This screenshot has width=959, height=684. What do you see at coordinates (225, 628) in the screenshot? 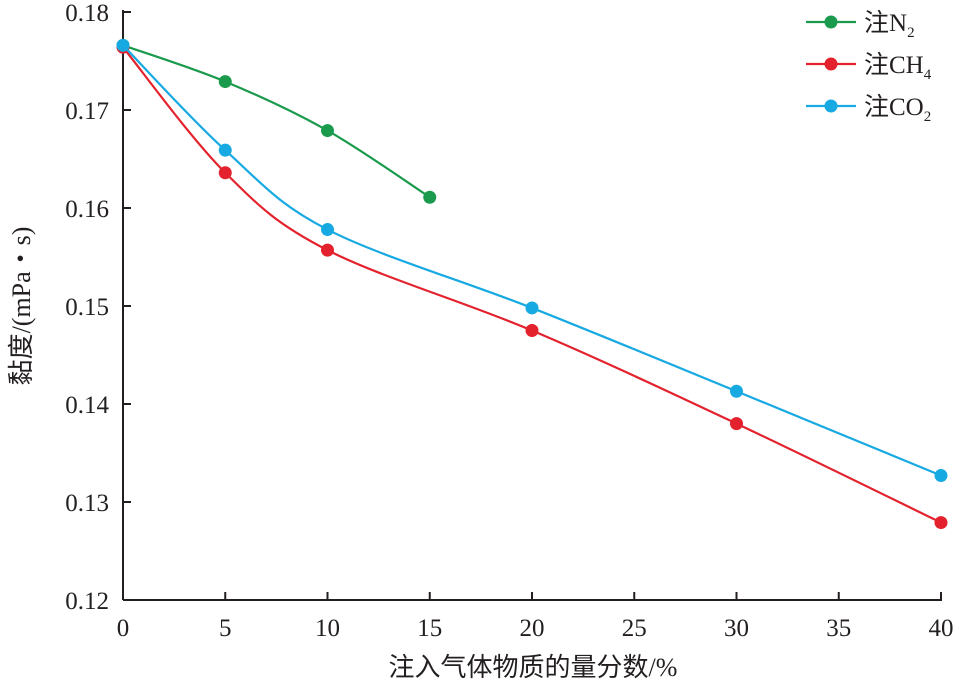
I see `x-tick-label: 5` at bounding box center [225, 628].